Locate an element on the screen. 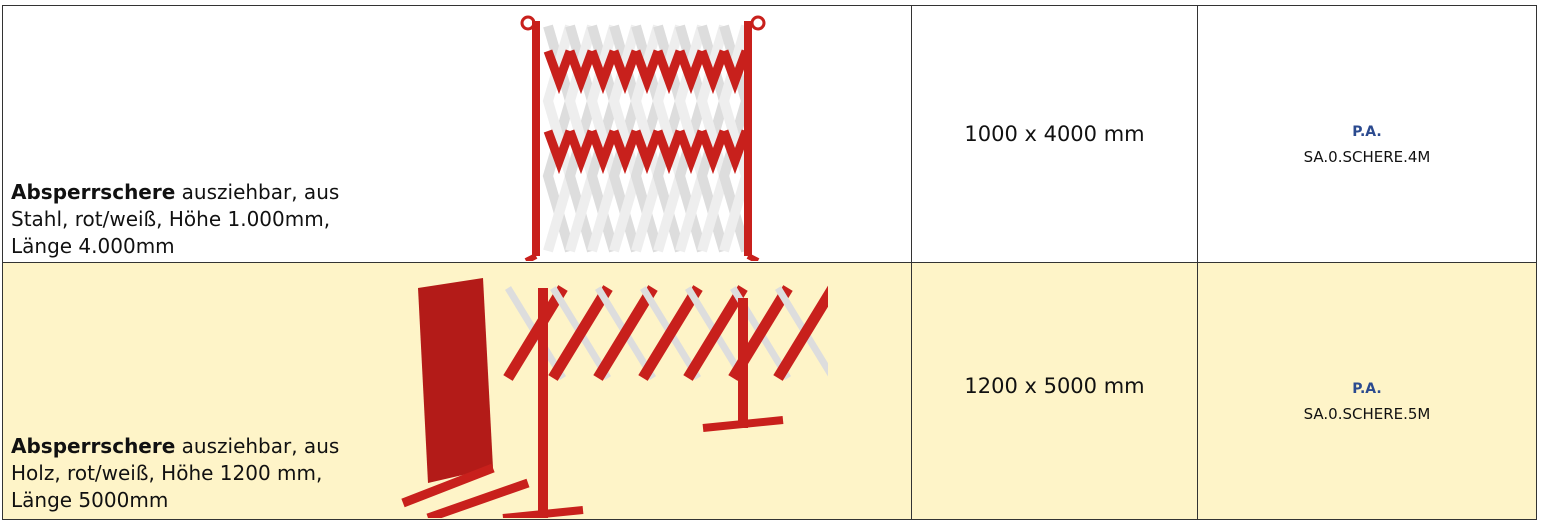 This screenshot has height=520, width=1541. row-0-code-cell: P.A. SA.0.SCHERE.4M is located at coordinates (1367, 134).